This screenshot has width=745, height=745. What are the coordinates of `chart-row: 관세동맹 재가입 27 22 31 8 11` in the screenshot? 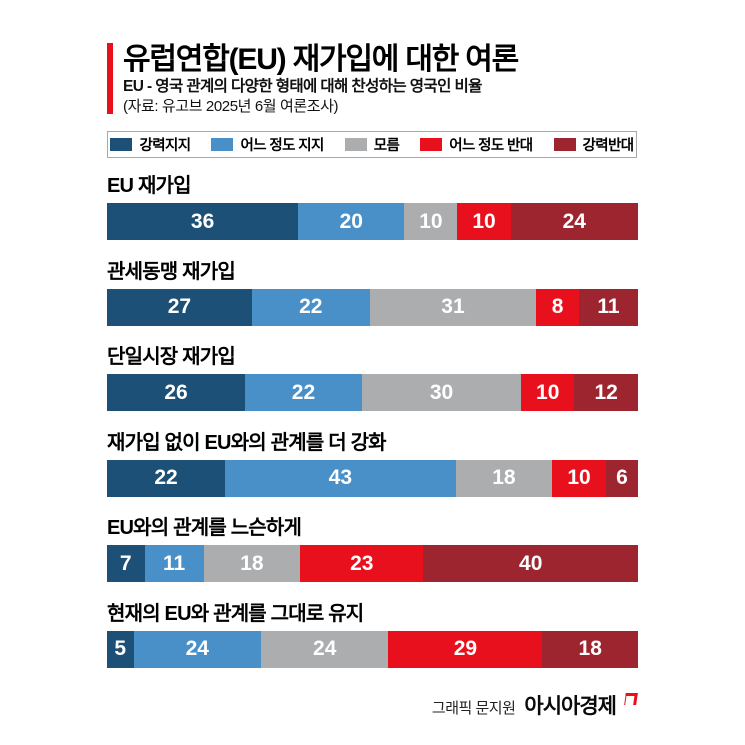 It's located at (372, 300).